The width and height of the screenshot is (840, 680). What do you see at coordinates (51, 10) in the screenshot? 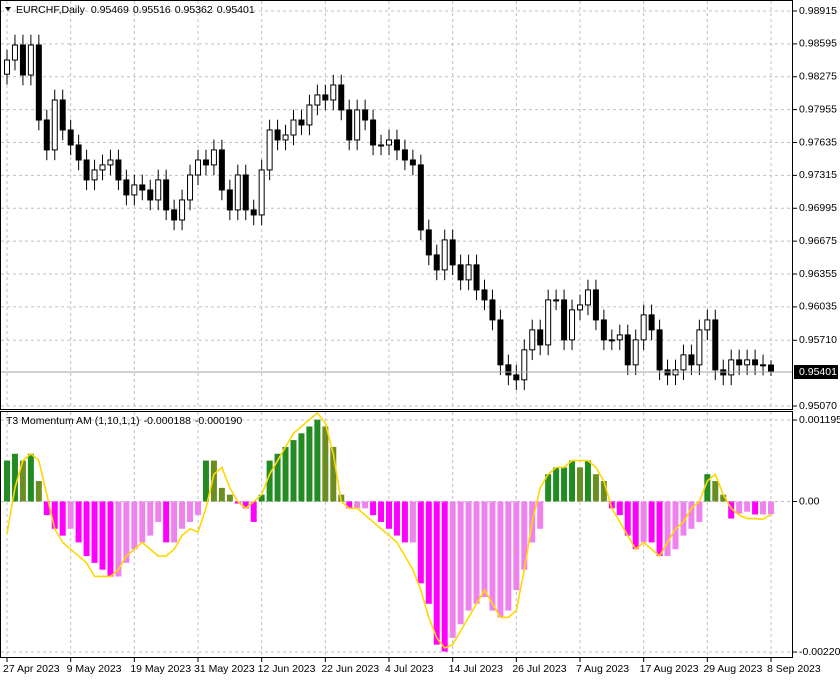
I see `price-title-part: EURCHF,Daily` at bounding box center [51, 10].